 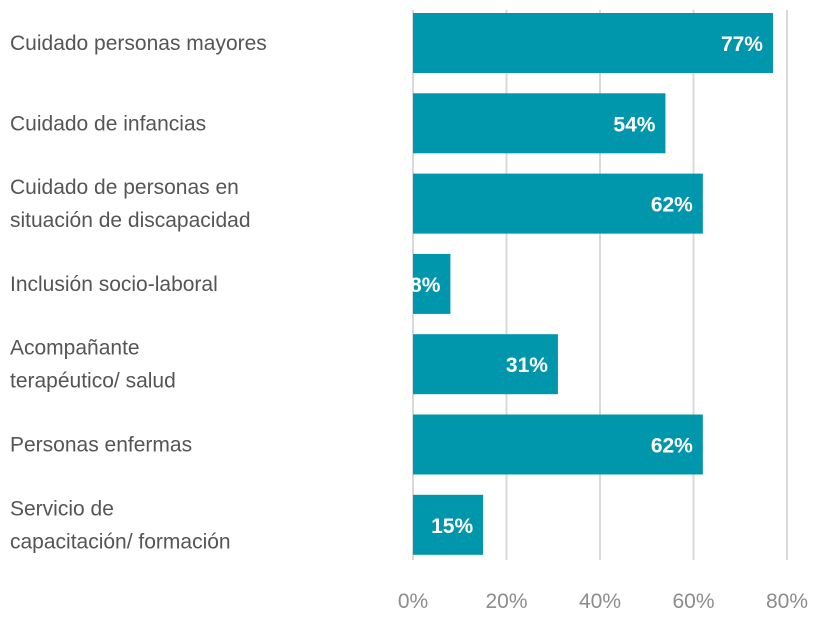 I want to click on x-tick-label: 40%, so click(x=600, y=601).